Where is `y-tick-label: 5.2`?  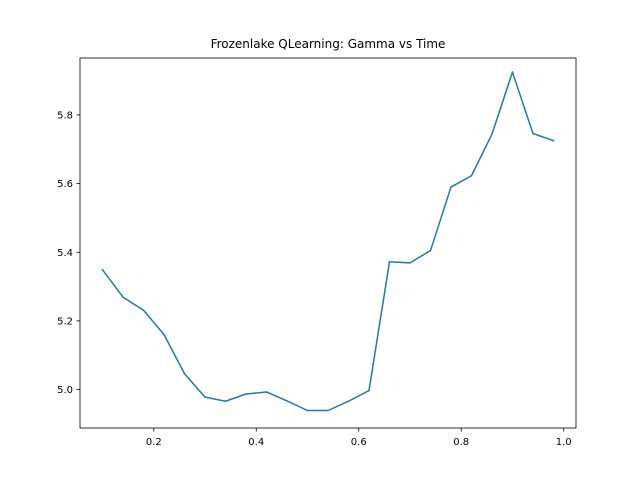
y-tick-label: 5.2 is located at coordinates (65, 321).